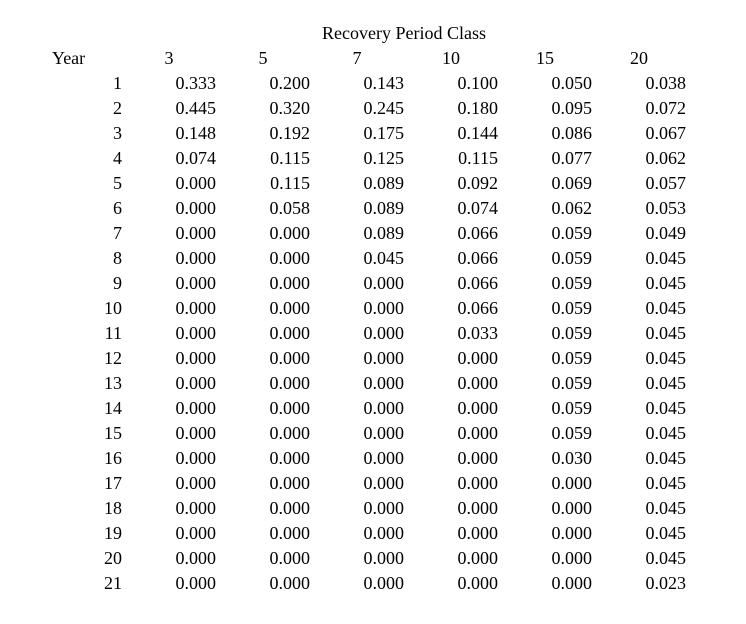 This screenshot has height=624, width=746. I want to click on class-column-header: 5, so click(263, 58).